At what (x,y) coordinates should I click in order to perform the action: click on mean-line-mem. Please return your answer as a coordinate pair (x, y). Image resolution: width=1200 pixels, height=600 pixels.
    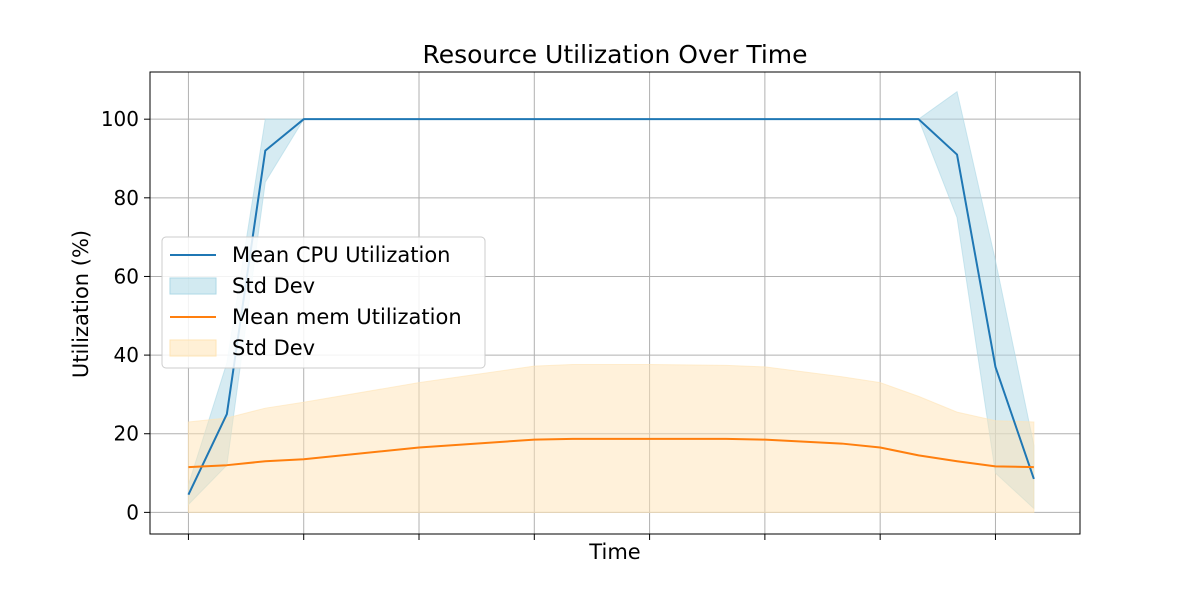
    Looking at the image, I should click on (611, 453).